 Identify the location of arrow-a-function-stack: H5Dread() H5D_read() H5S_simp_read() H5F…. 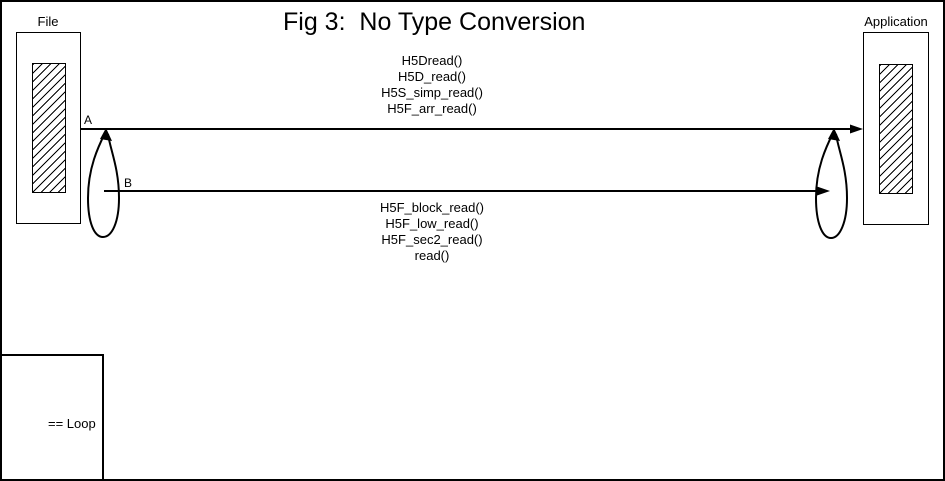
(432, 85).